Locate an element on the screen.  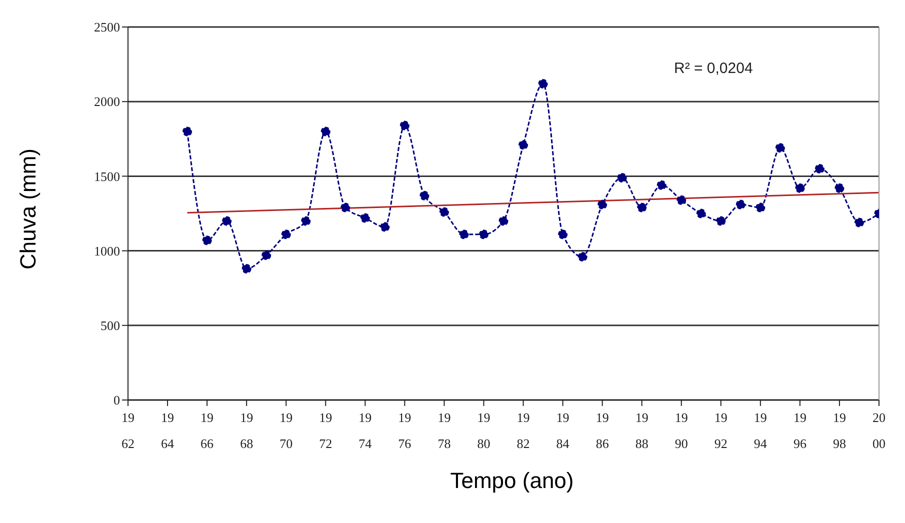
x-tick-label: 1992 is located at coordinates (721, 430).